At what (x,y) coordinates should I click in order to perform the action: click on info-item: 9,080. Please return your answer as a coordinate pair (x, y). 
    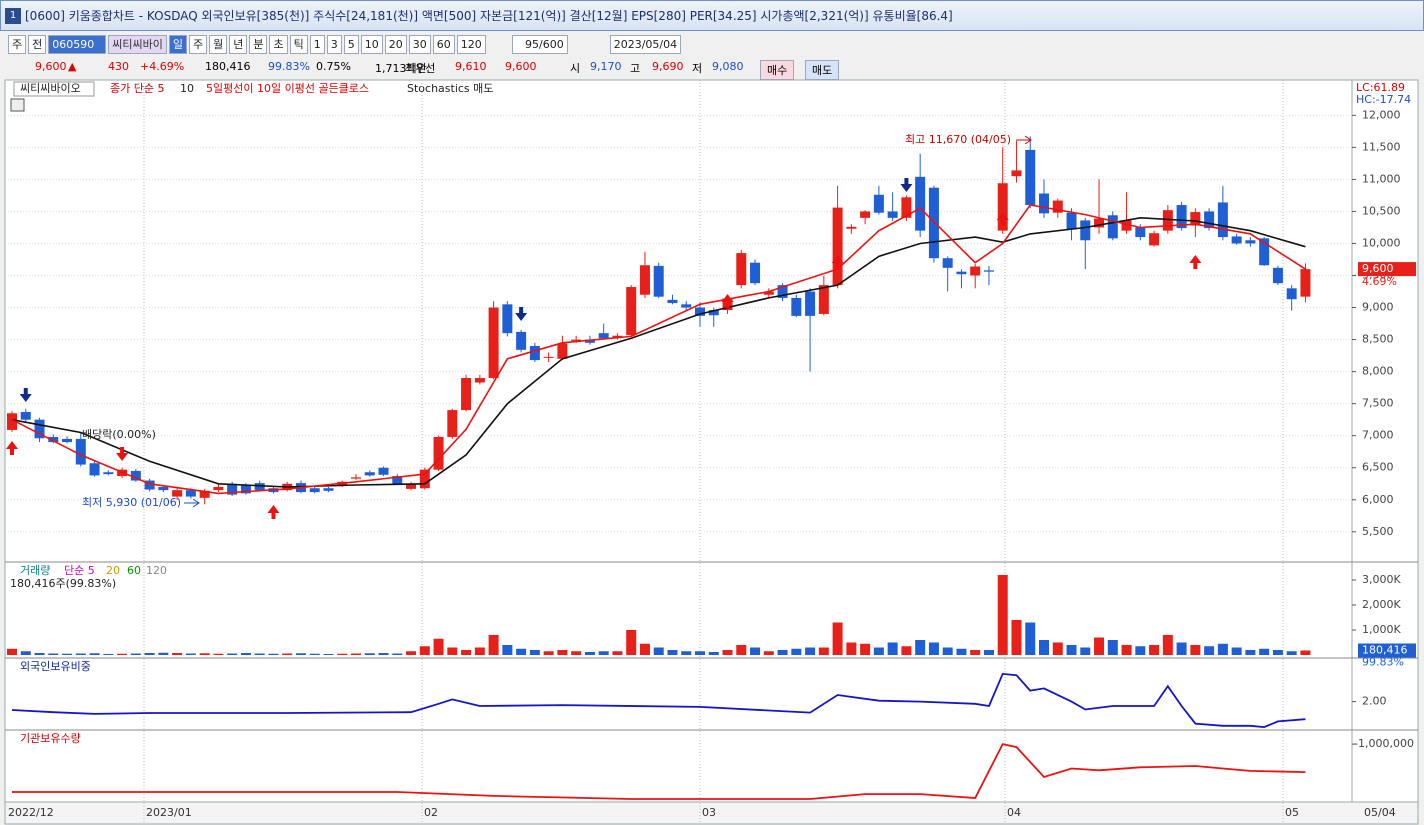
    Looking at the image, I should click on (728, 66).